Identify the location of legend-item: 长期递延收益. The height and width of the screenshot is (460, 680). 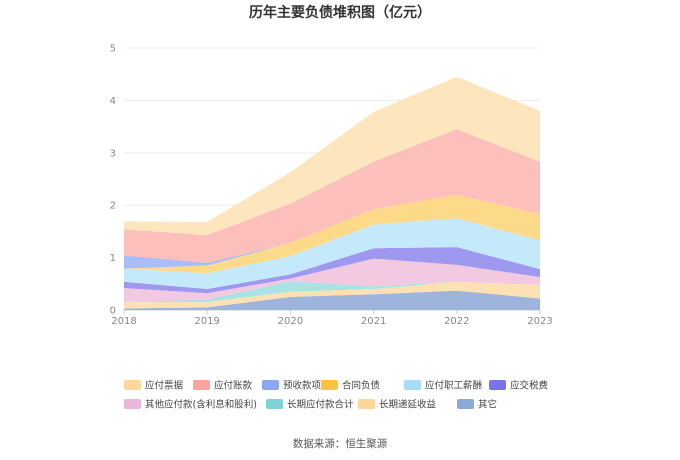
(397, 405).